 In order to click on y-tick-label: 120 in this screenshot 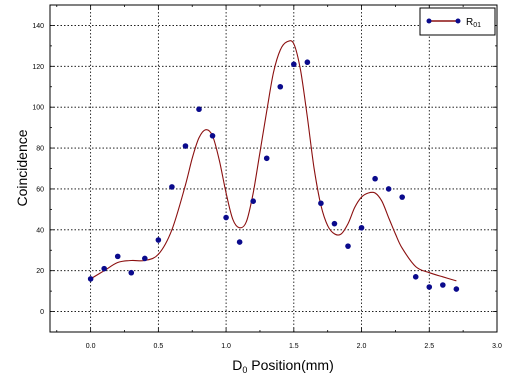, I will do `click(38, 67)`.